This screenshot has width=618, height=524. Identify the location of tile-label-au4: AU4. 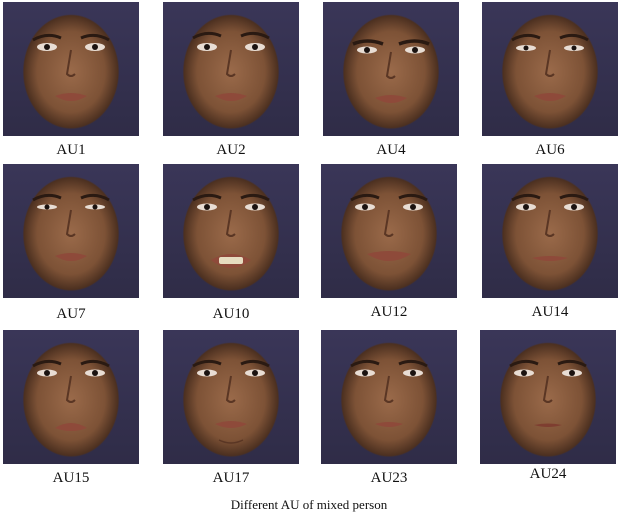
(391, 150).